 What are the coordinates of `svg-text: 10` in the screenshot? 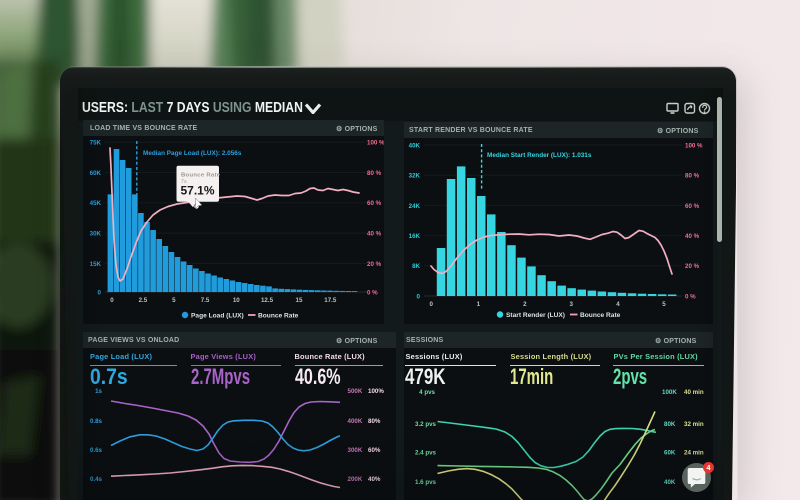 It's located at (236, 300).